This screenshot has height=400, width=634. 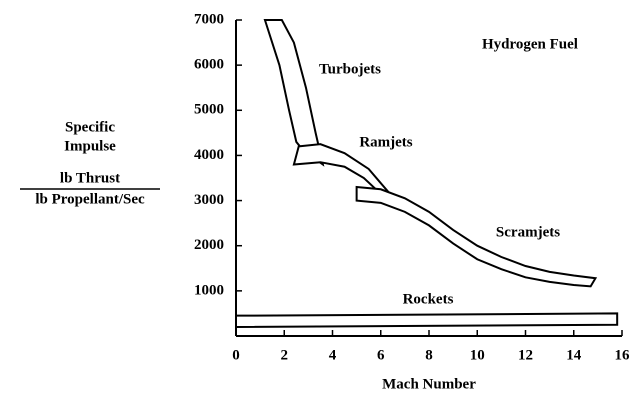 I want to click on y-axis-label: Specific, so click(x=90, y=127).